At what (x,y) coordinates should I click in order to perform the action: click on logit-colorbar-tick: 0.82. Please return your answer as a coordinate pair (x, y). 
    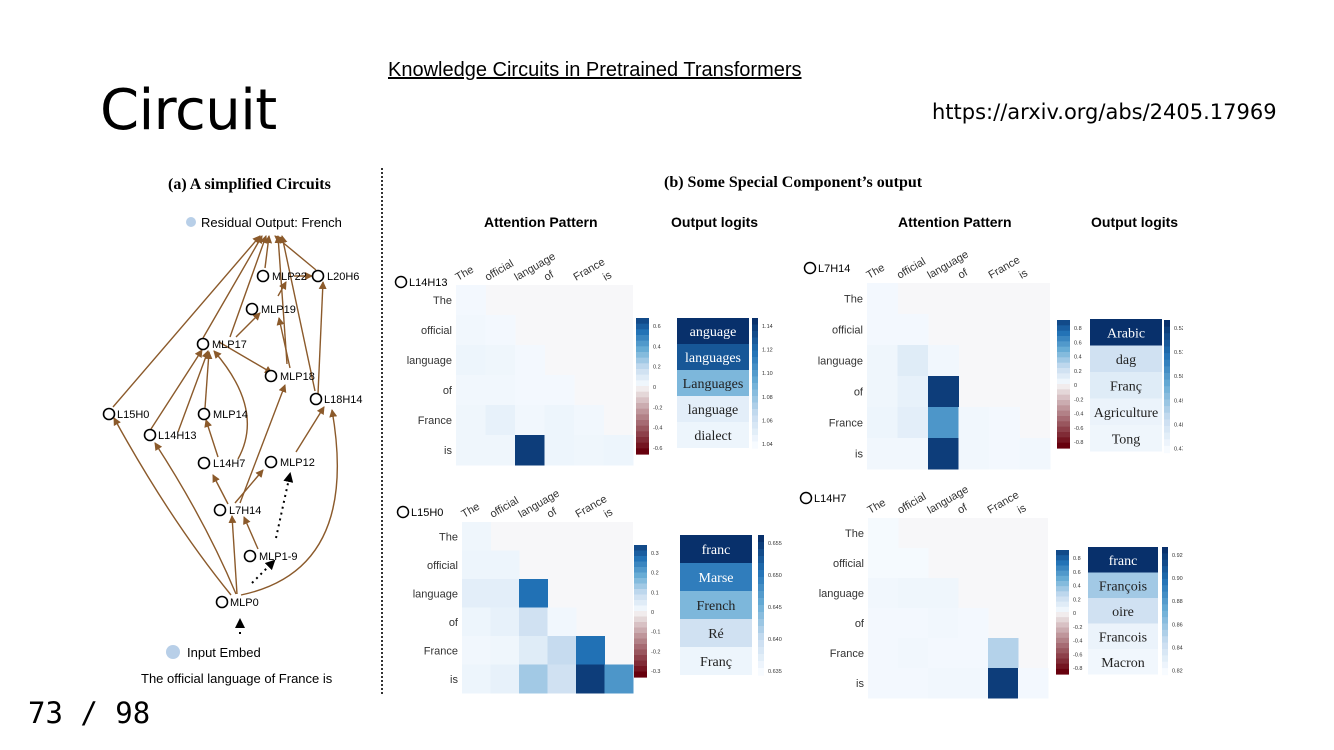
    Looking at the image, I should click on (1177, 672).